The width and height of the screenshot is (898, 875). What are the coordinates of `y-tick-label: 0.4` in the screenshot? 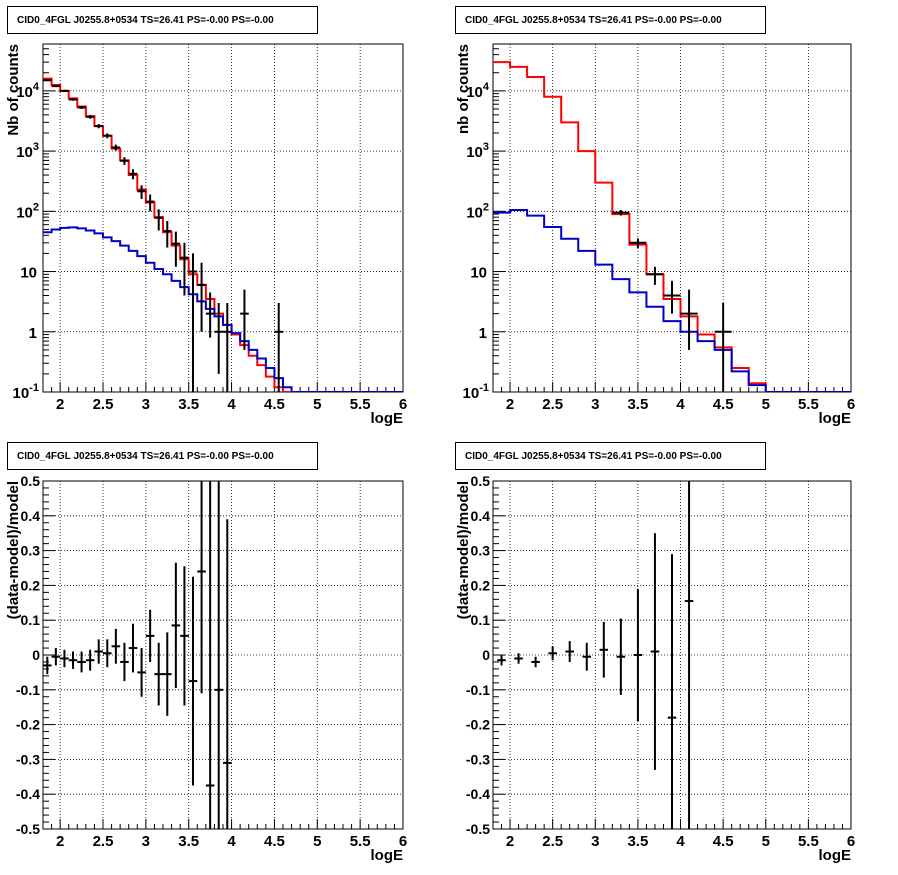 It's located at (481, 516).